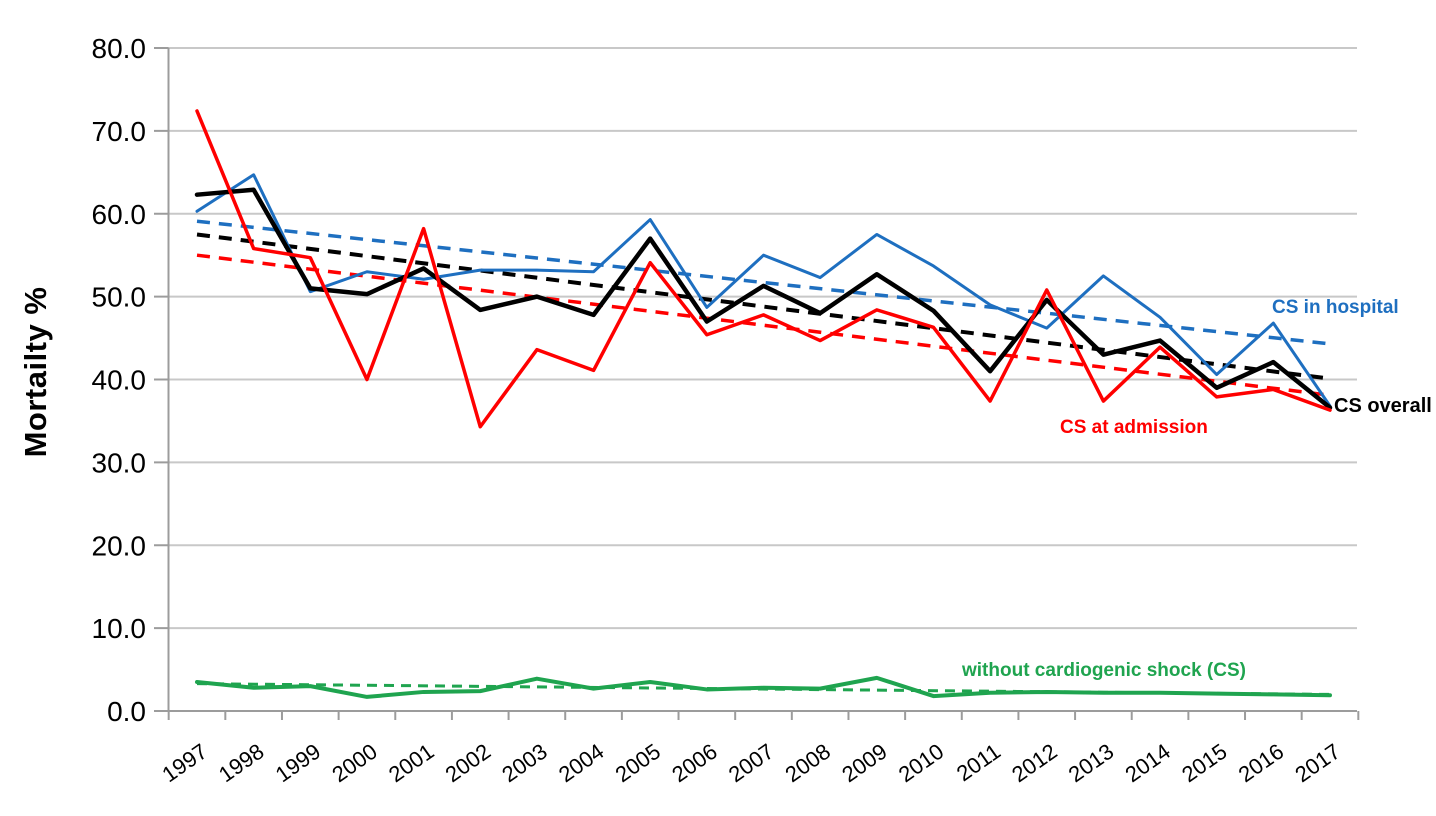  What do you see at coordinates (808, 763) in the screenshot?
I see `x-tick-label: 2008` at bounding box center [808, 763].